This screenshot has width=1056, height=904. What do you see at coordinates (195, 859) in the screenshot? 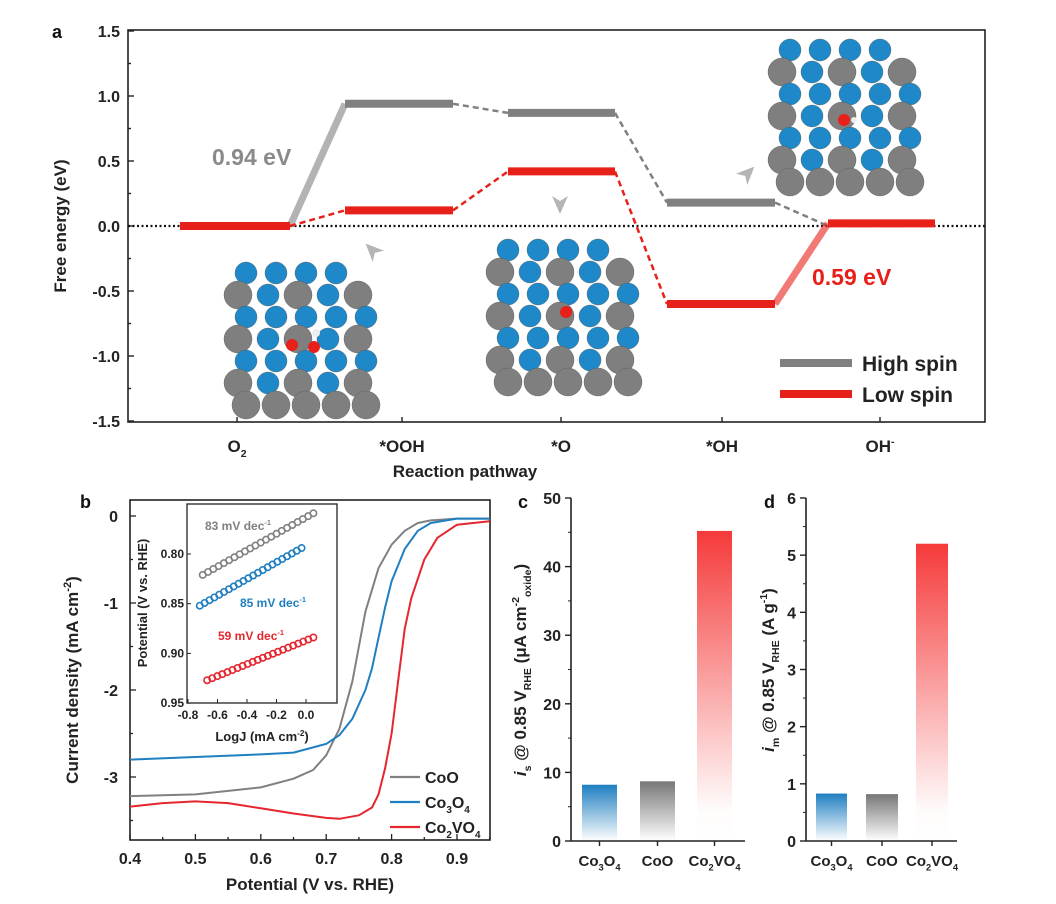
I see `x-tick-label: 0.5` at bounding box center [195, 859].